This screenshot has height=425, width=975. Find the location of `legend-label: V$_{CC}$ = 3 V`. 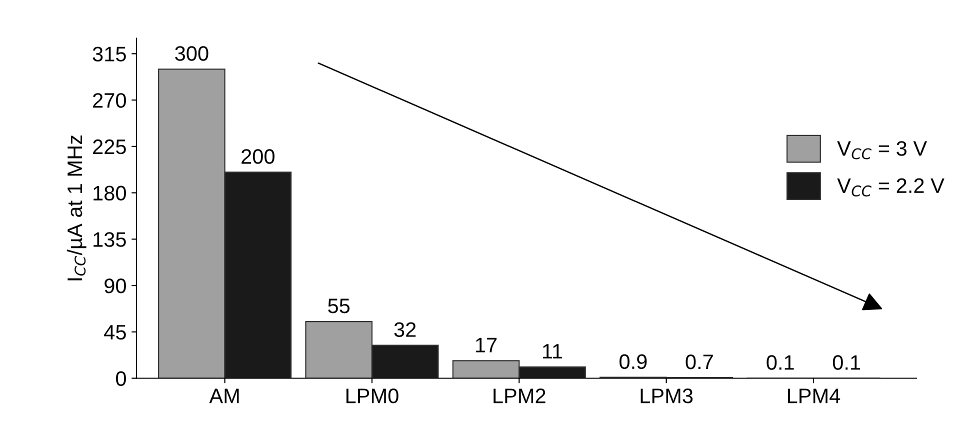

legend-label: V$_{CC}$ = 3 V is located at coordinates (882, 150).